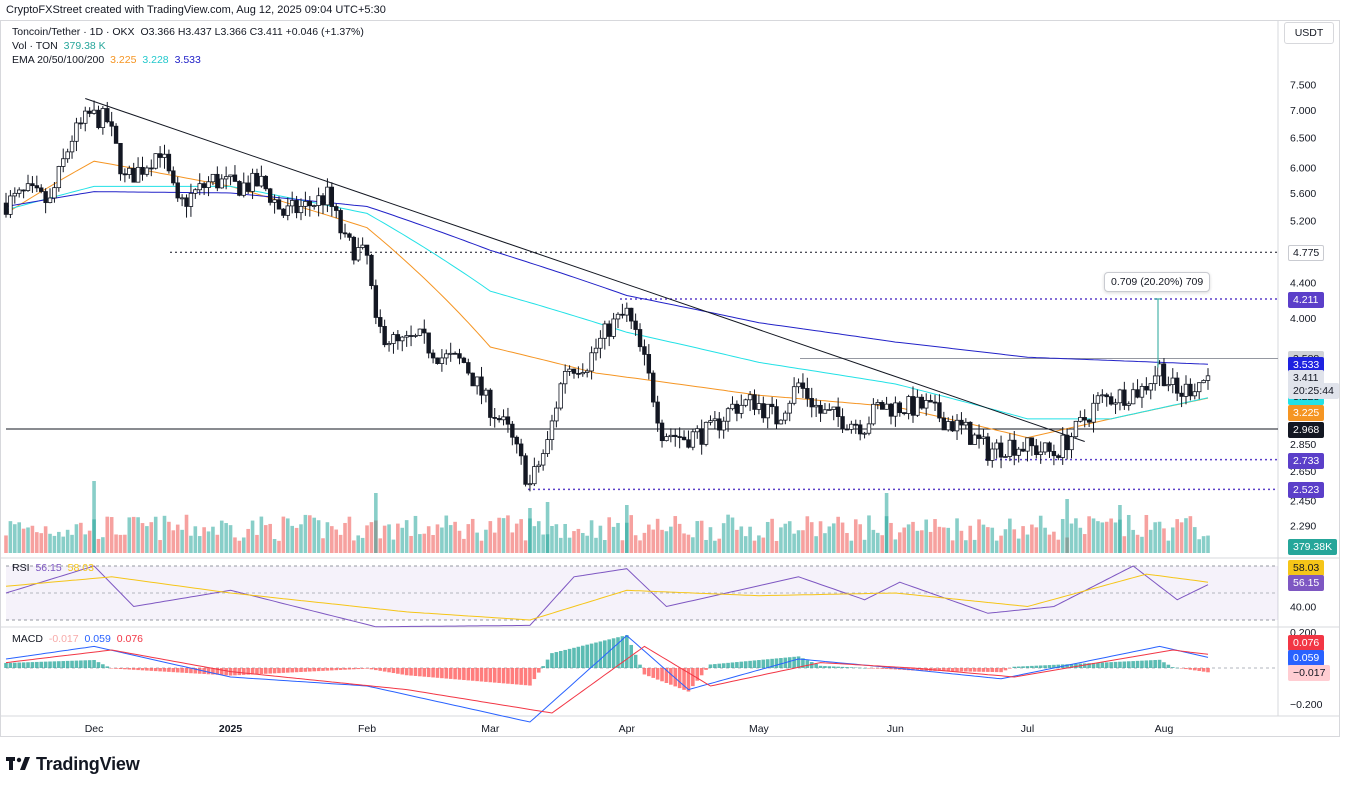 The image size is (1346, 785). What do you see at coordinates (1306, 490) in the screenshot?
I see `price-label-2-523: 2.523` at bounding box center [1306, 490].